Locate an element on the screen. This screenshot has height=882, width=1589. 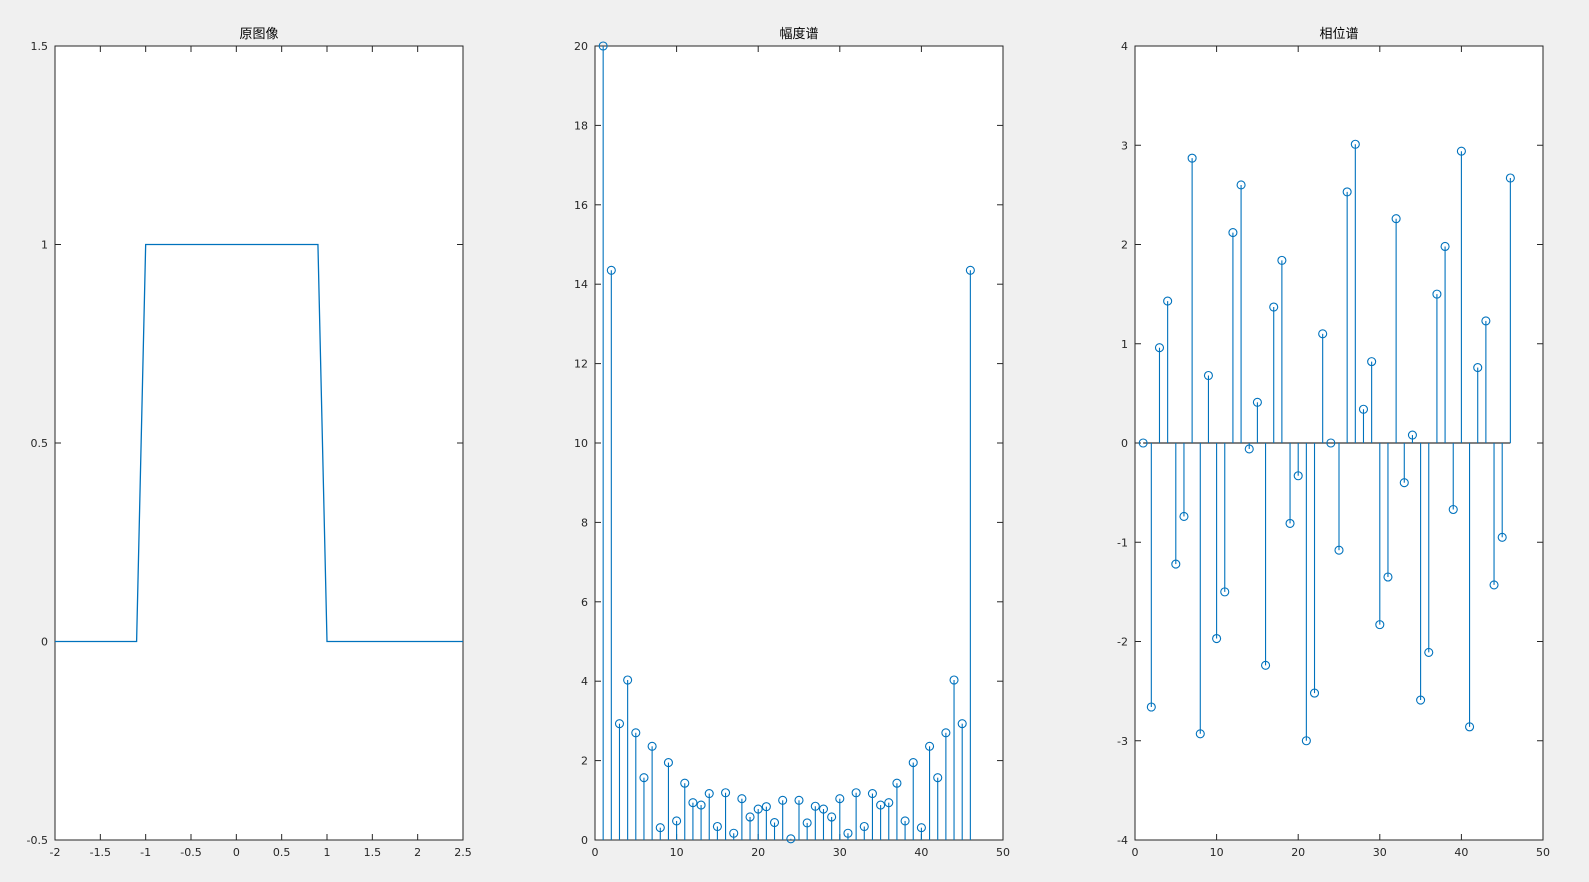
chart-title: 相位谱 is located at coordinates (1338, 34).